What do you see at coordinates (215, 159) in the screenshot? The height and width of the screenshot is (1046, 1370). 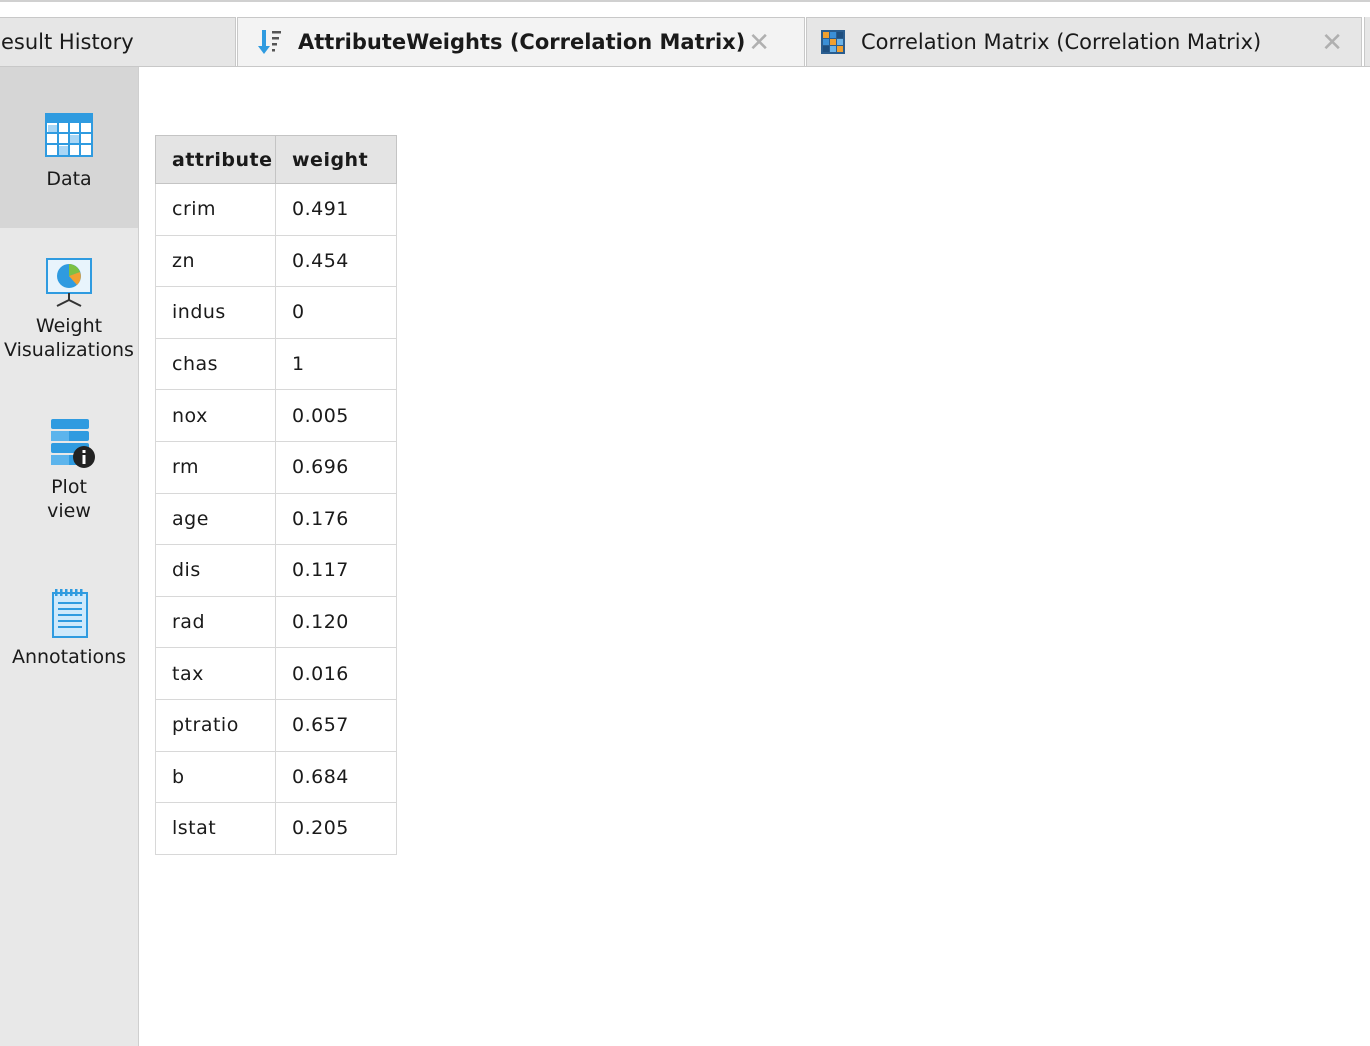 I see `column-header-attribute: attribute` at bounding box center [215, 159].